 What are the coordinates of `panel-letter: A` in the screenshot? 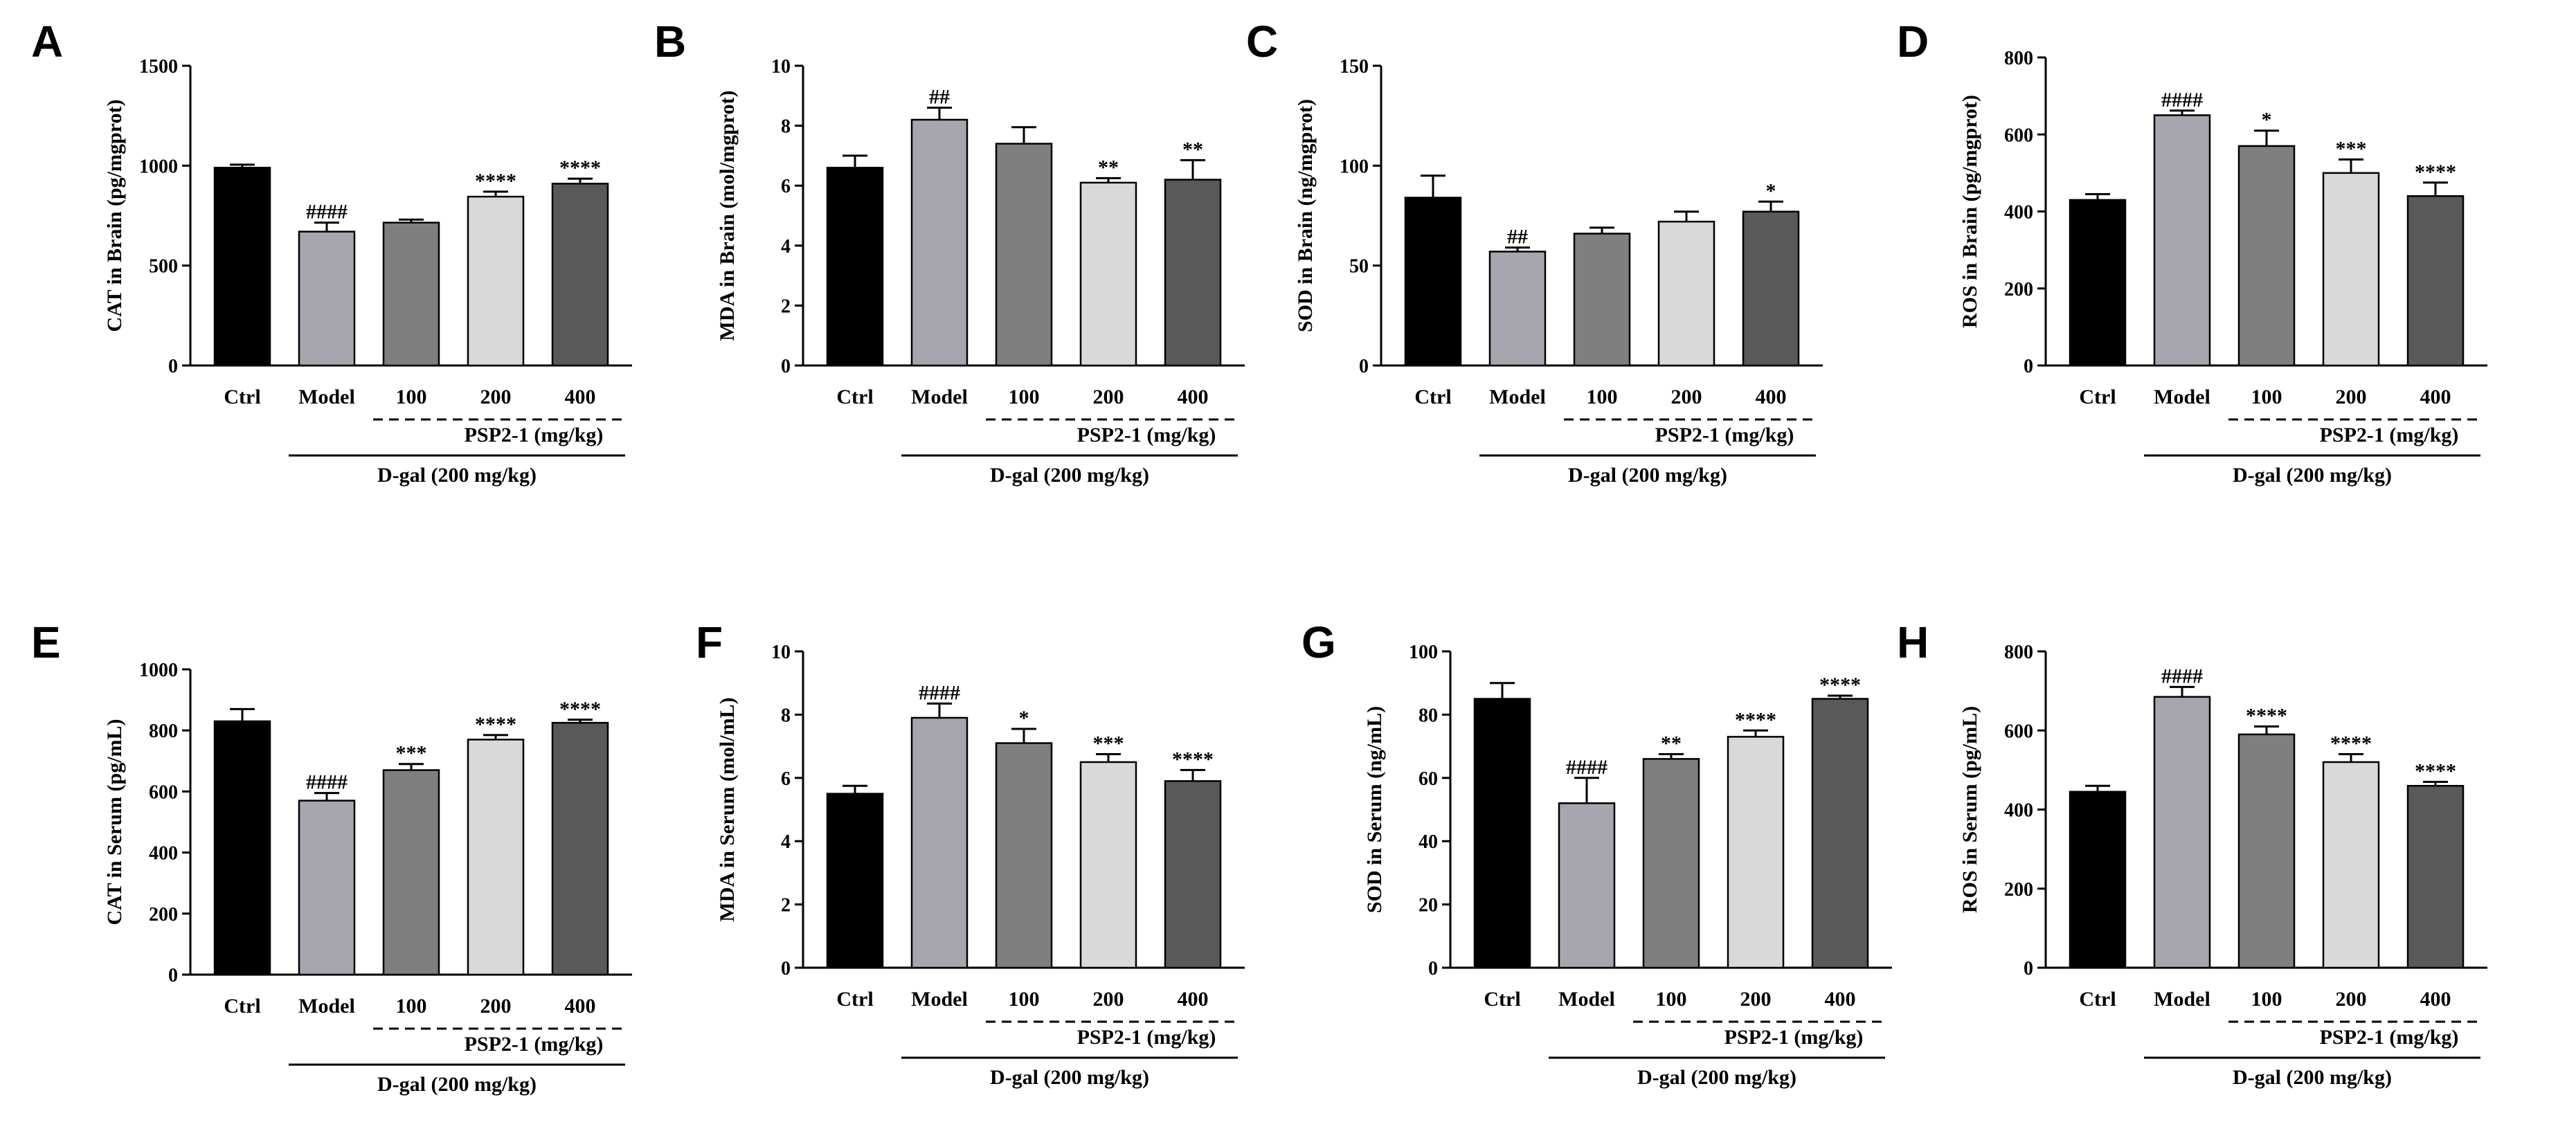 It's located at (47, 41).